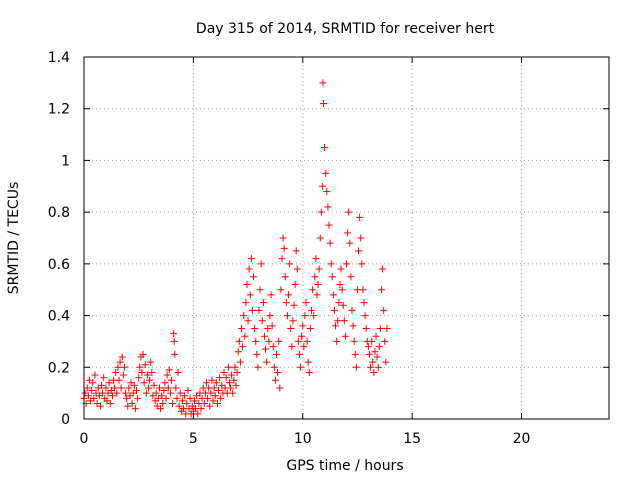 This screenshot has width=640, height=480. I want to click on y-tick-label: 0.8, so click(59, 213).